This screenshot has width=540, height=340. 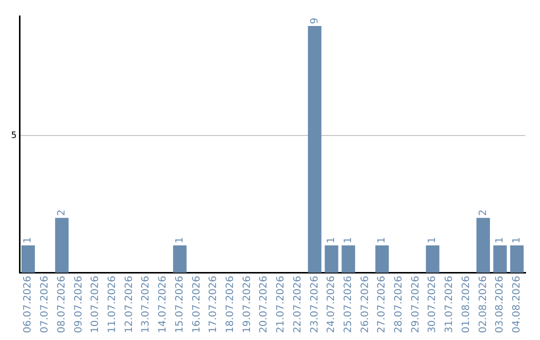 I want to click on x-tick-label: 31.07.2026, so click(x=450, y=305).